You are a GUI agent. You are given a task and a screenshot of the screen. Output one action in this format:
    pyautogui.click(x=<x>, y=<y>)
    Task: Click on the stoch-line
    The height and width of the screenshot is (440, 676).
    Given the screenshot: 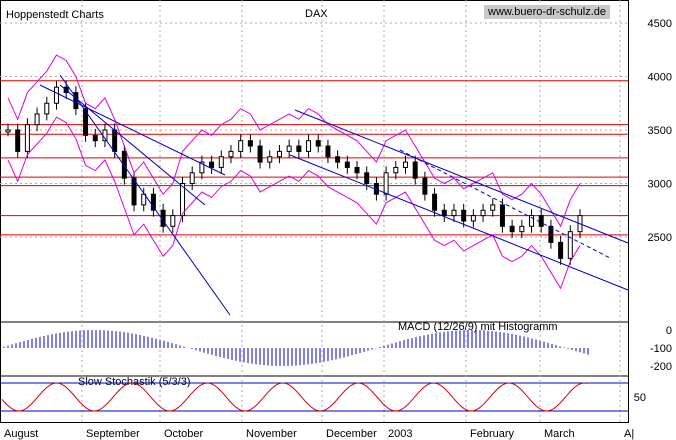 What is the action you would take?
    pyautogui.click(x=294, y=397)
    